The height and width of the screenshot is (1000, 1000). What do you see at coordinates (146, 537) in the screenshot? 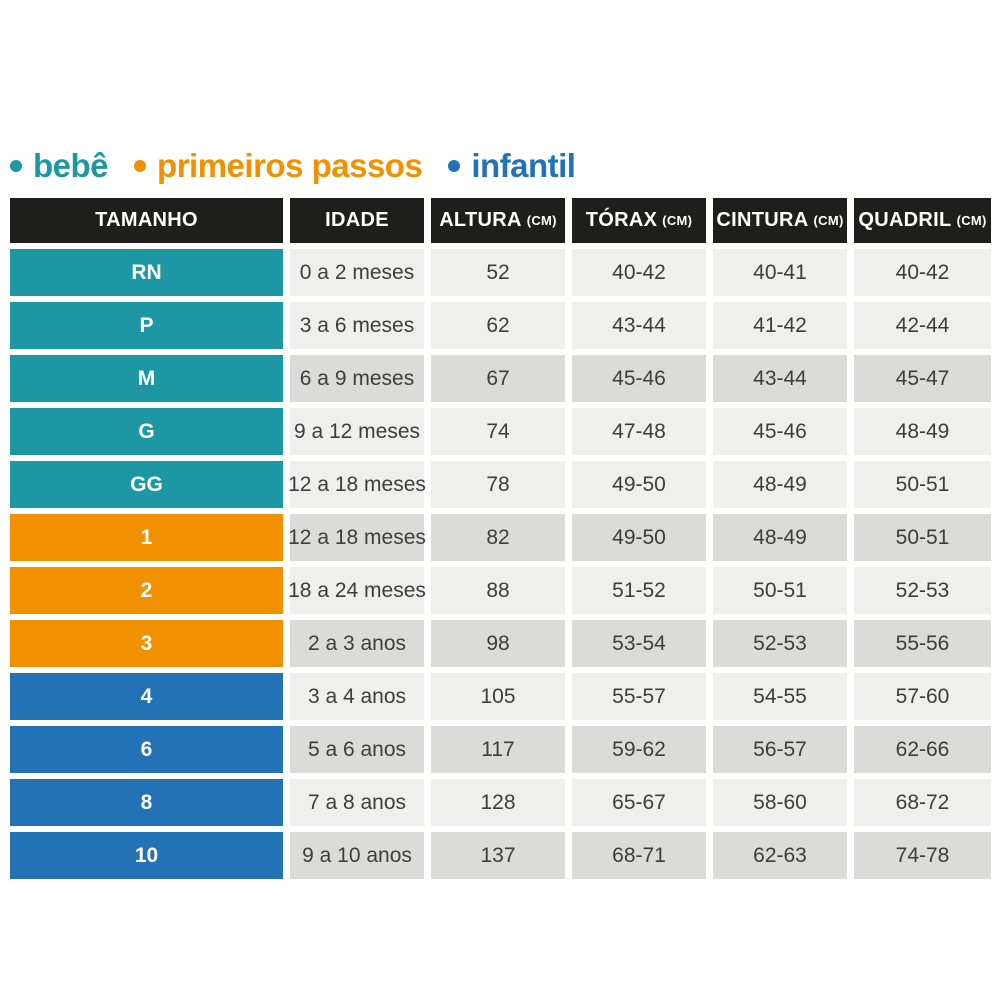
I see `size-cell-1: 1` at bounding box center [146, 537].